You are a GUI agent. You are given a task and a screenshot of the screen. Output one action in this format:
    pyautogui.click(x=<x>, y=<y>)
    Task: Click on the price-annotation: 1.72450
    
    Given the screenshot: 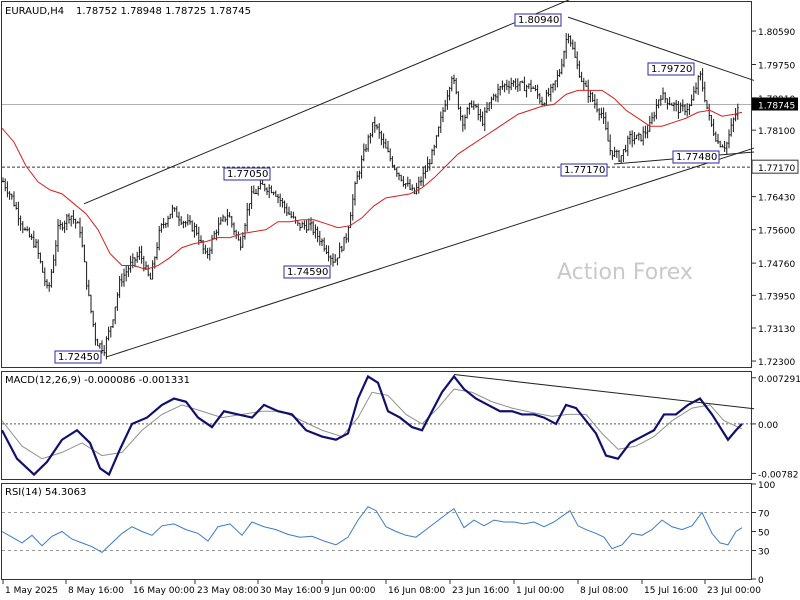 What is the action you would take?
    pyautogui.click(x=78, y=357)
    